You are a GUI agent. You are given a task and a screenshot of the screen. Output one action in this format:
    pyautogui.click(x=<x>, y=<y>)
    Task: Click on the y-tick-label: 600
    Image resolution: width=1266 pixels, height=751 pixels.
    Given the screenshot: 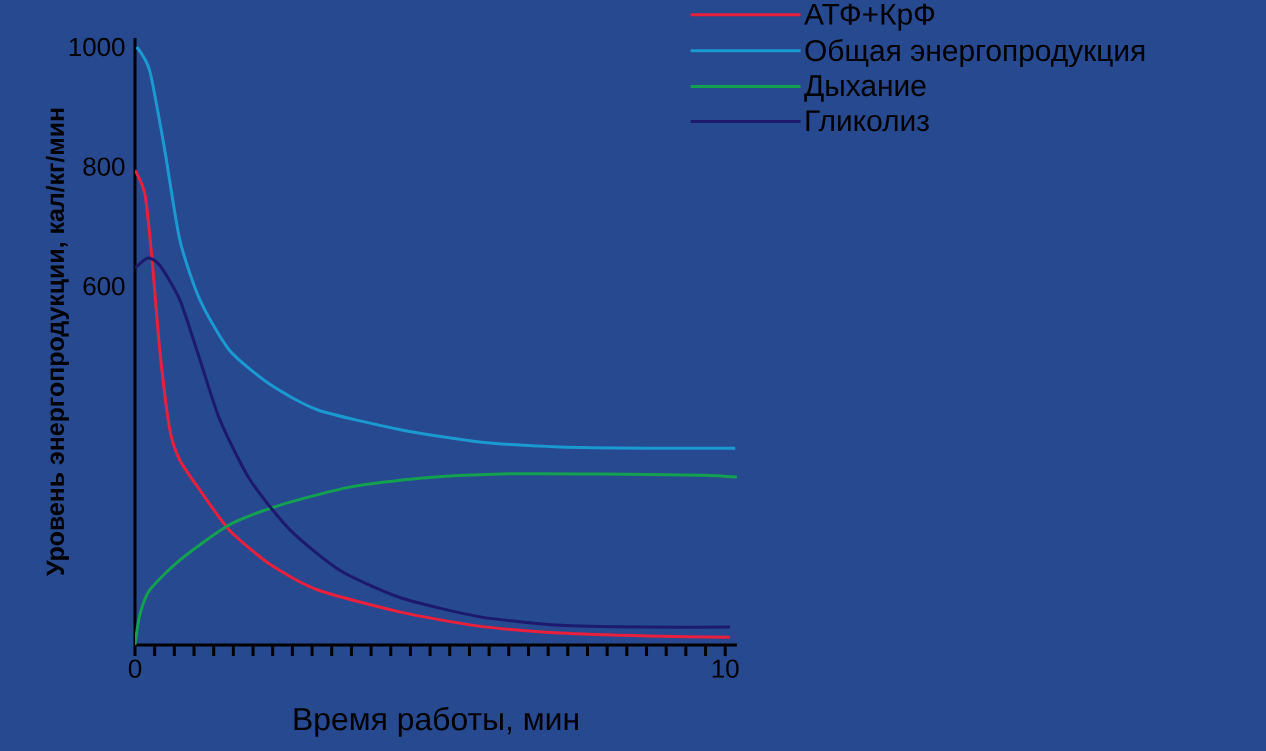 What is the action you would take?
    pyautogui.click(x=104, y=286)
    